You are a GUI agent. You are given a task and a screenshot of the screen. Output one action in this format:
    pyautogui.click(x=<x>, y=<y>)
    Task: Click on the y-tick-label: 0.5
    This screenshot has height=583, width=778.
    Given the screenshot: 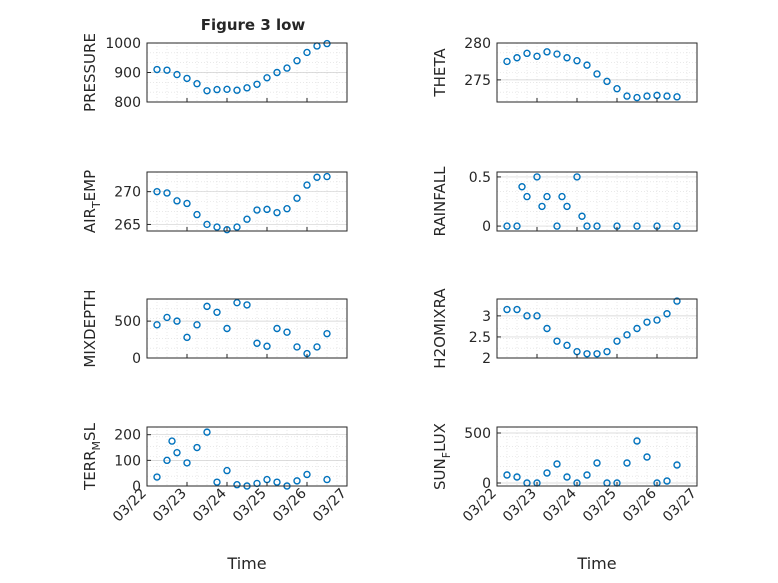 What is the action you would take?
    pyautogui.click(x=480, y=178)
    